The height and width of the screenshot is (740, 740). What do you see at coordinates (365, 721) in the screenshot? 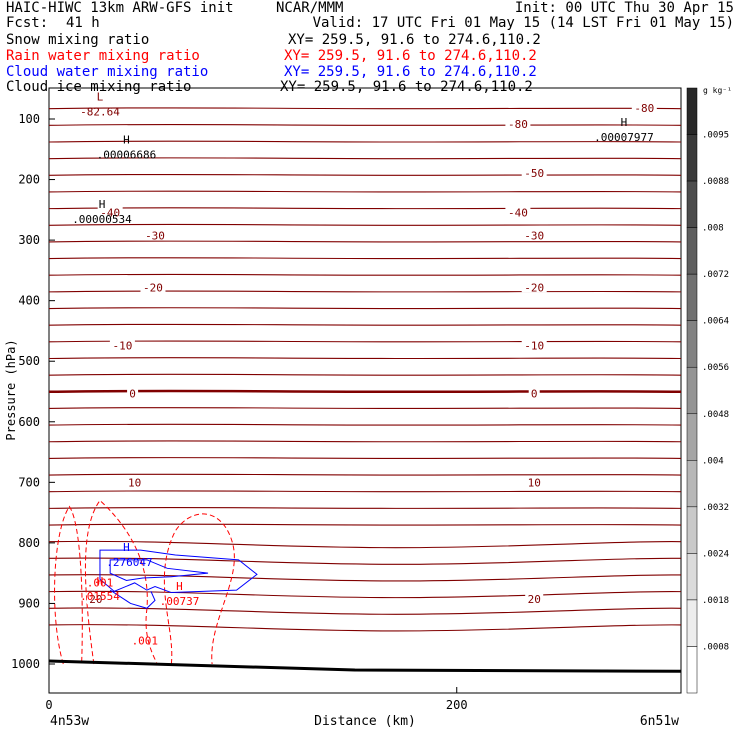
I see `x-axis-label: Distance (km)` at bounding box center [365, 721].